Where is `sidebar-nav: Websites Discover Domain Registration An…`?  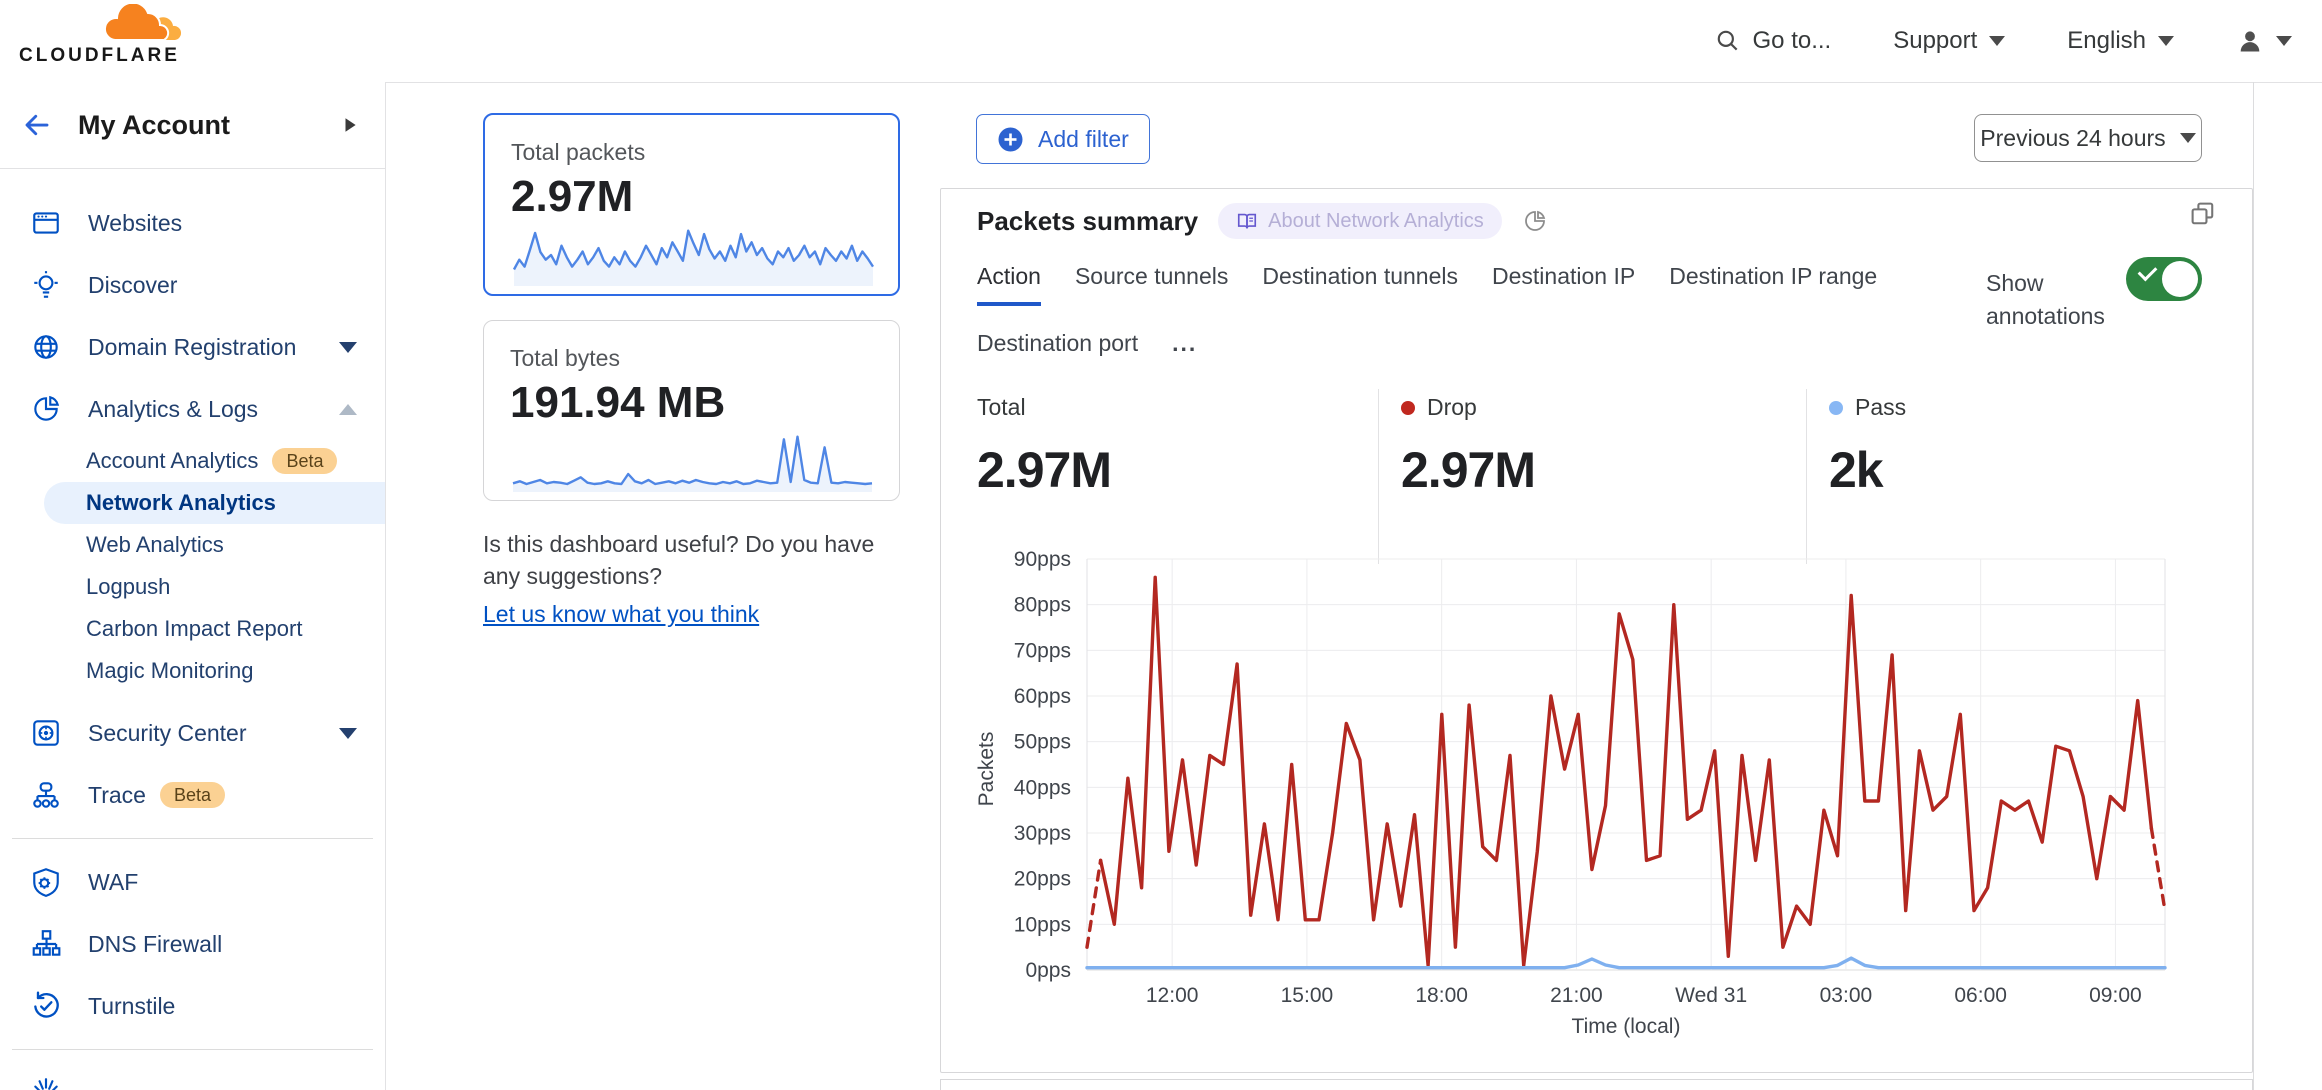 sidebar-nav: Websites Discover Domain Registration An… is located at coordinates (192, 629).